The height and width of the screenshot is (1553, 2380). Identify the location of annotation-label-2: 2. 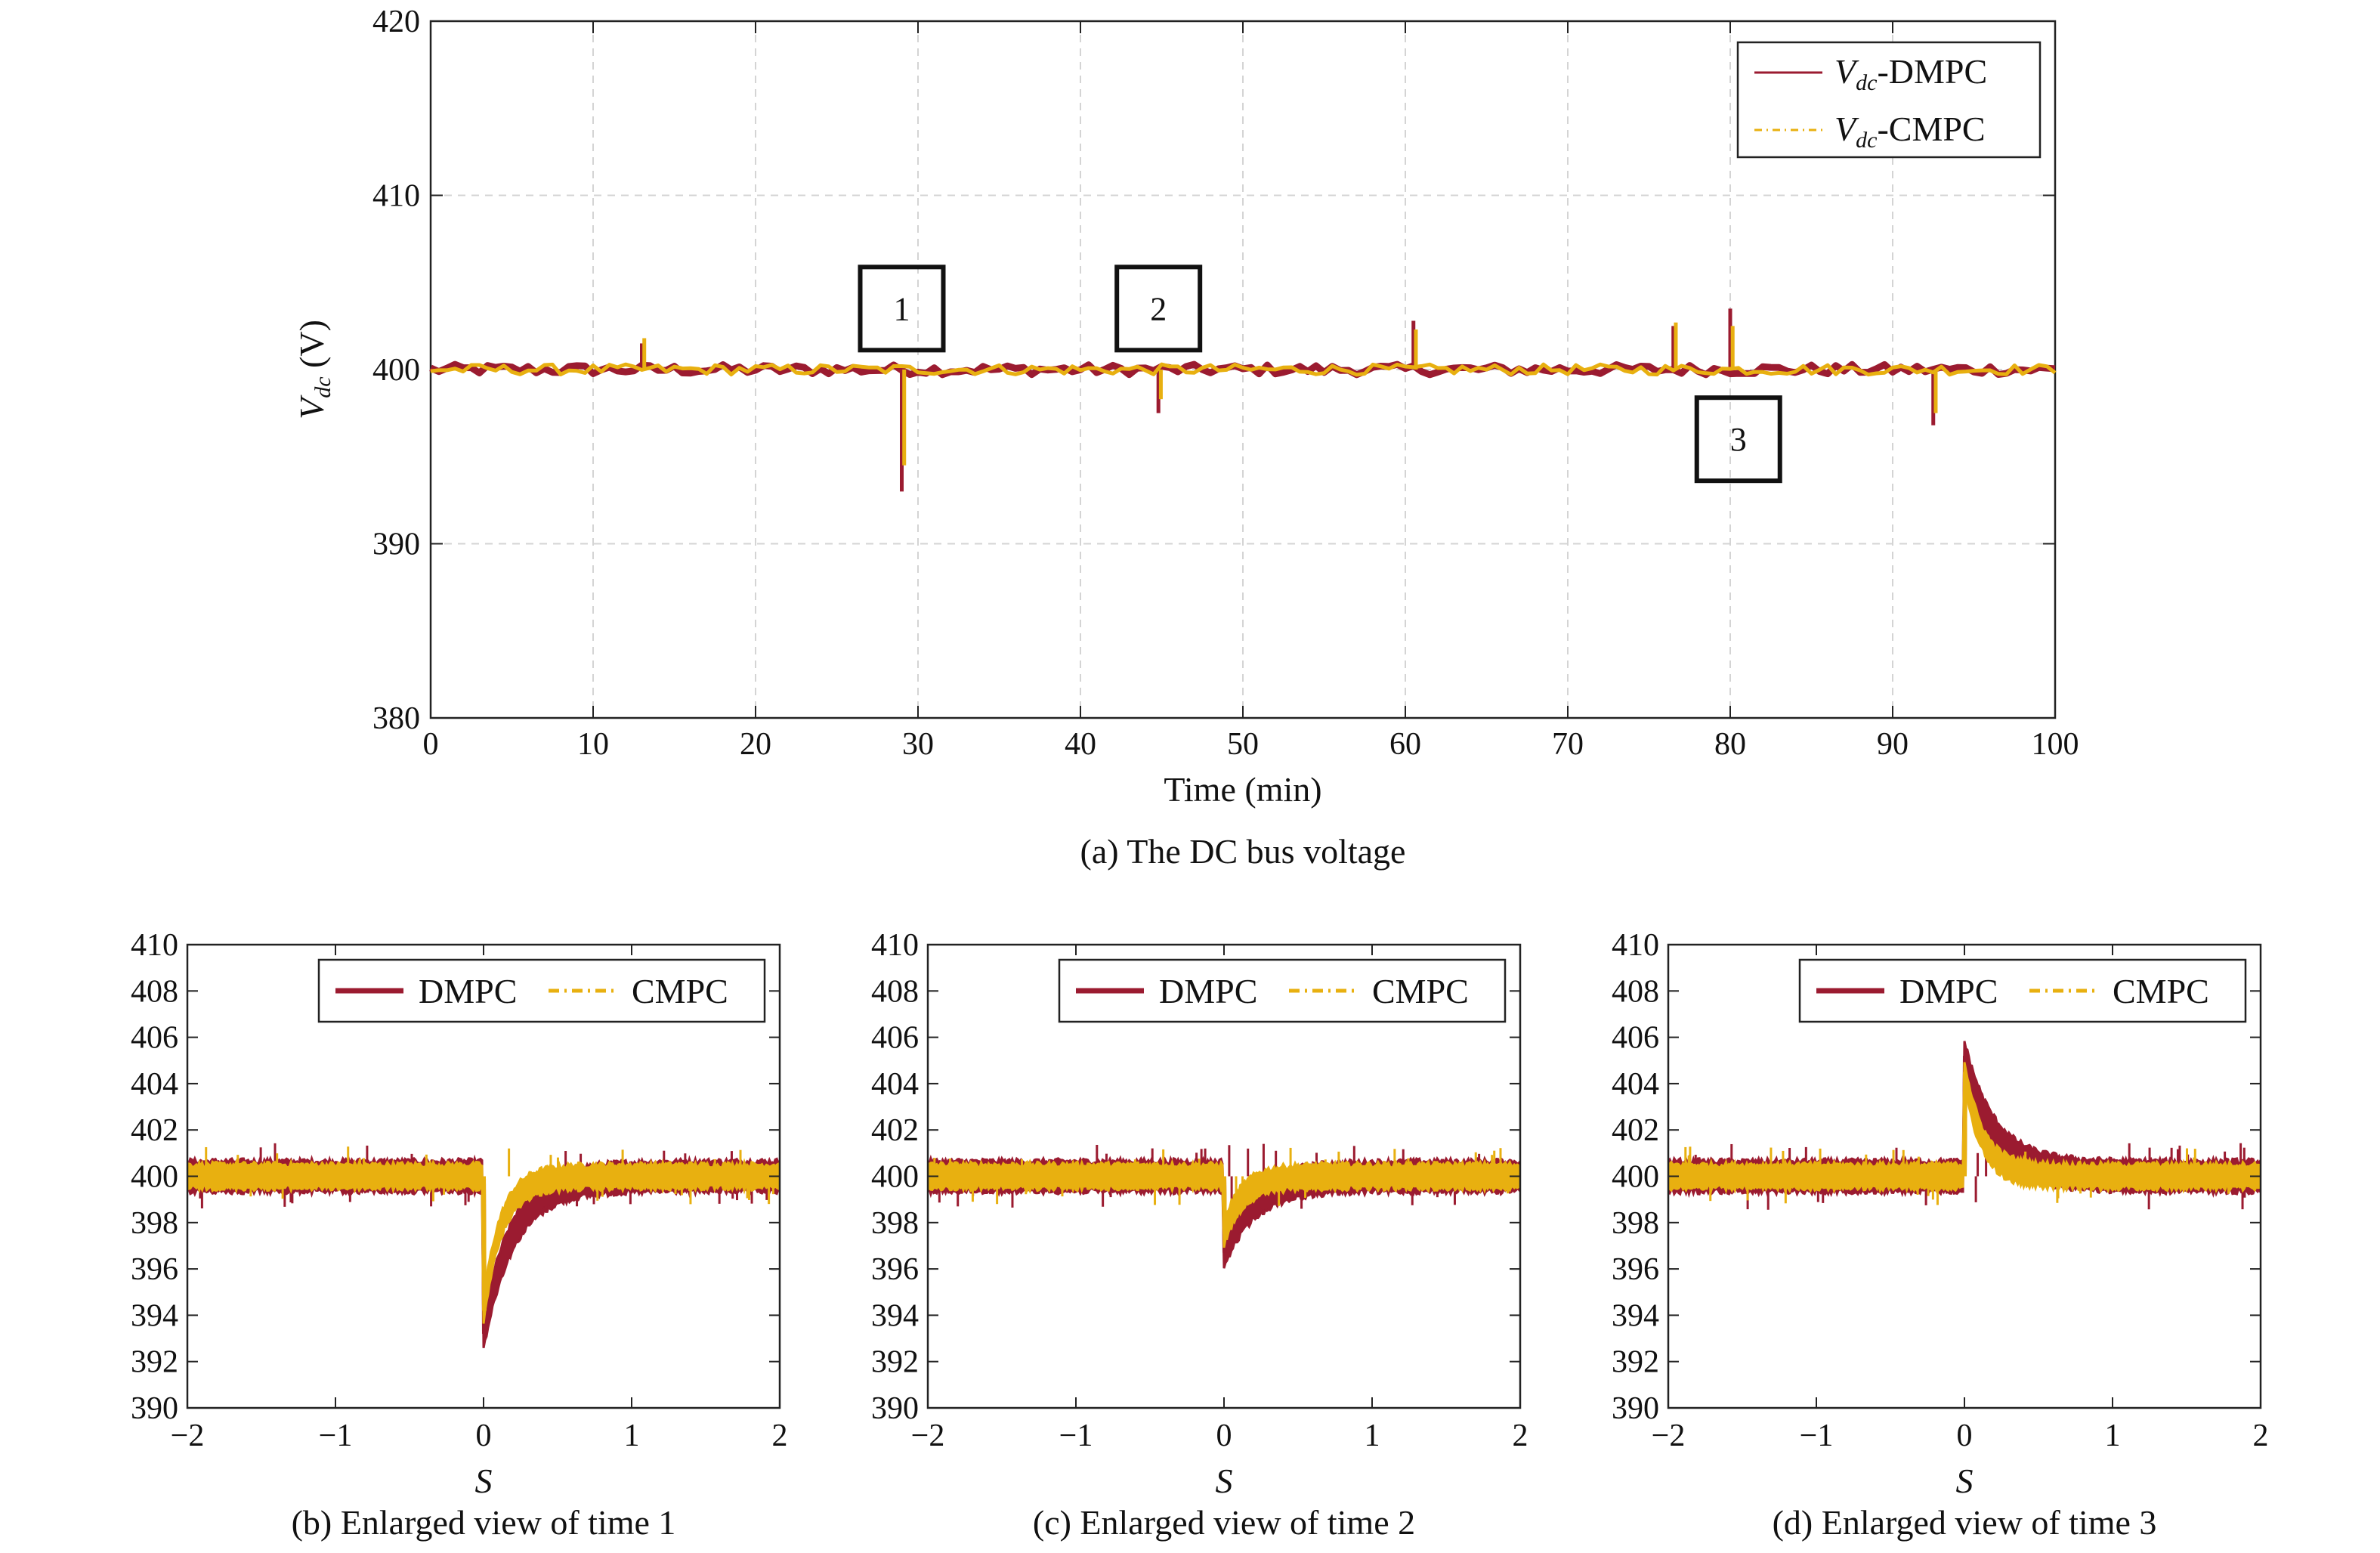
(1158, 308).